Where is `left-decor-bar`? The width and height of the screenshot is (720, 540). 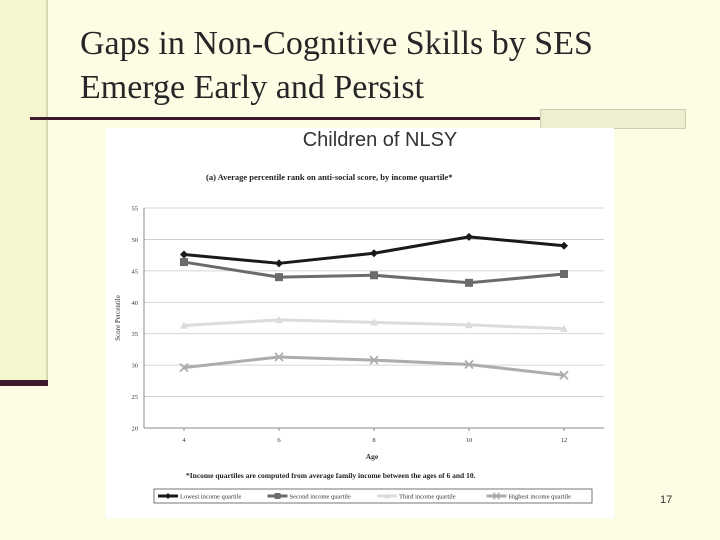
left-decor-bar is located at coordinates (24, 191).